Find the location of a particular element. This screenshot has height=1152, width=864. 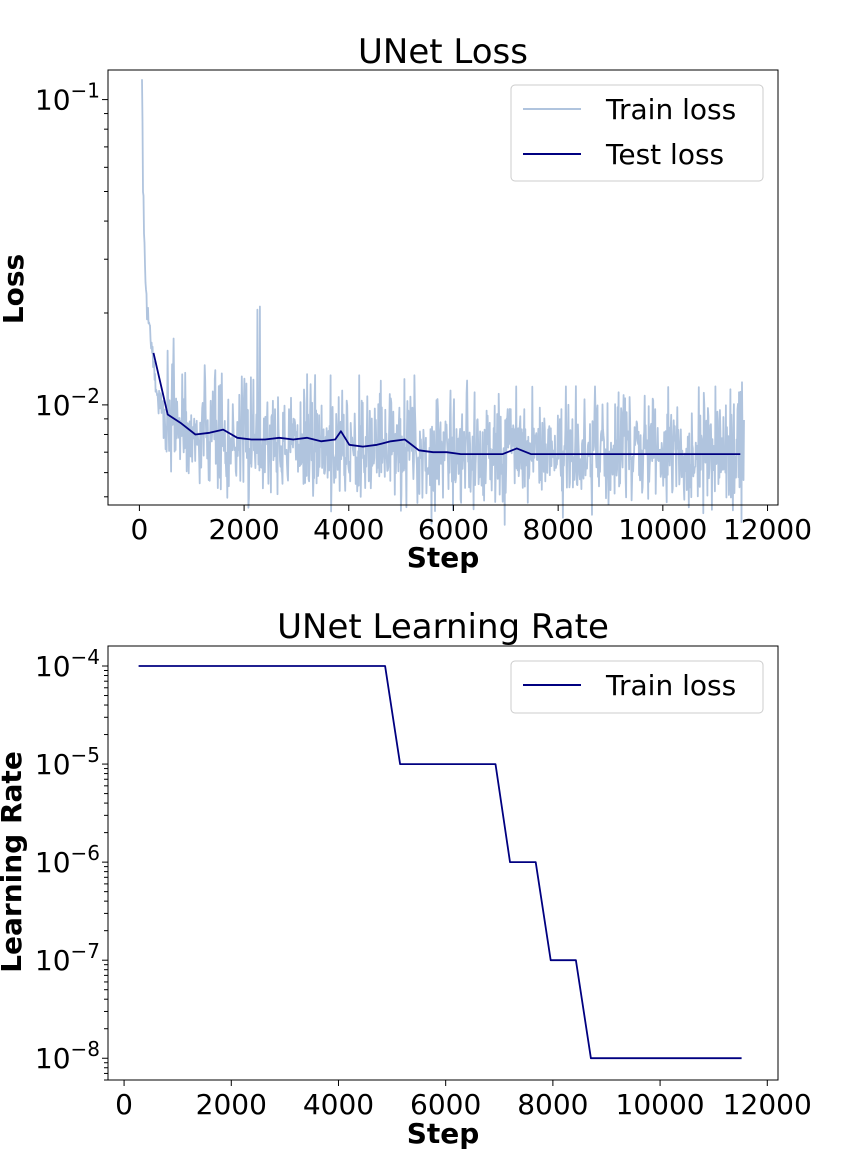

y-tick-label: 10⁻⁵ is located at coordinates (67, 762).